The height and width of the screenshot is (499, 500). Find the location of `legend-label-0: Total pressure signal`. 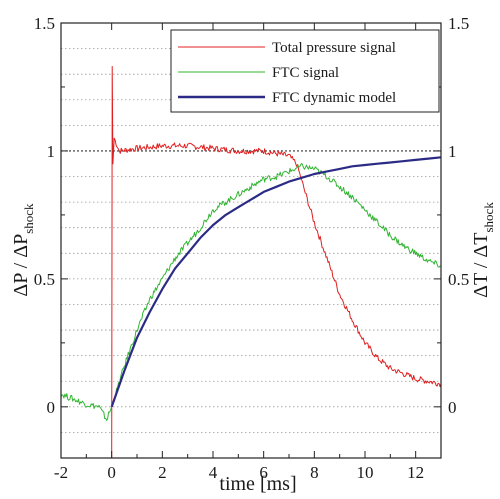

legend-label-0: Total pressure signal is located at coordinates (334, 48).